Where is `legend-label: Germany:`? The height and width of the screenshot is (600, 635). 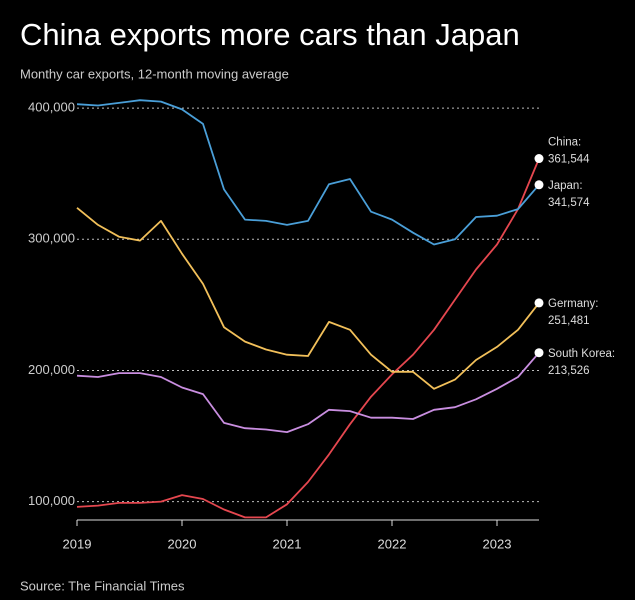
legend-label: Germany: is located at coordinates (573, 304).